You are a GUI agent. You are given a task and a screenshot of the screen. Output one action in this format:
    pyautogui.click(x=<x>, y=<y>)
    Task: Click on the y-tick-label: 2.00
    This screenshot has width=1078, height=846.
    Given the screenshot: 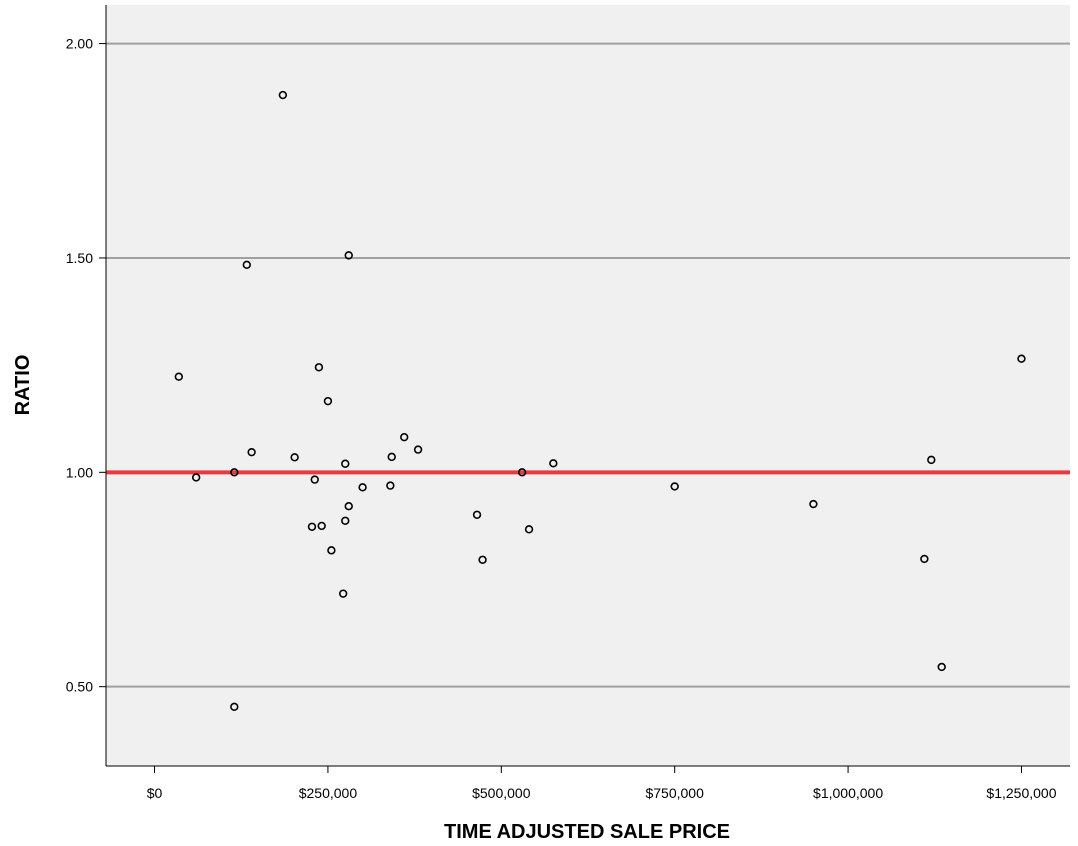 What is the action you would take?
    pyautogui.click(x=79, y=44)
    